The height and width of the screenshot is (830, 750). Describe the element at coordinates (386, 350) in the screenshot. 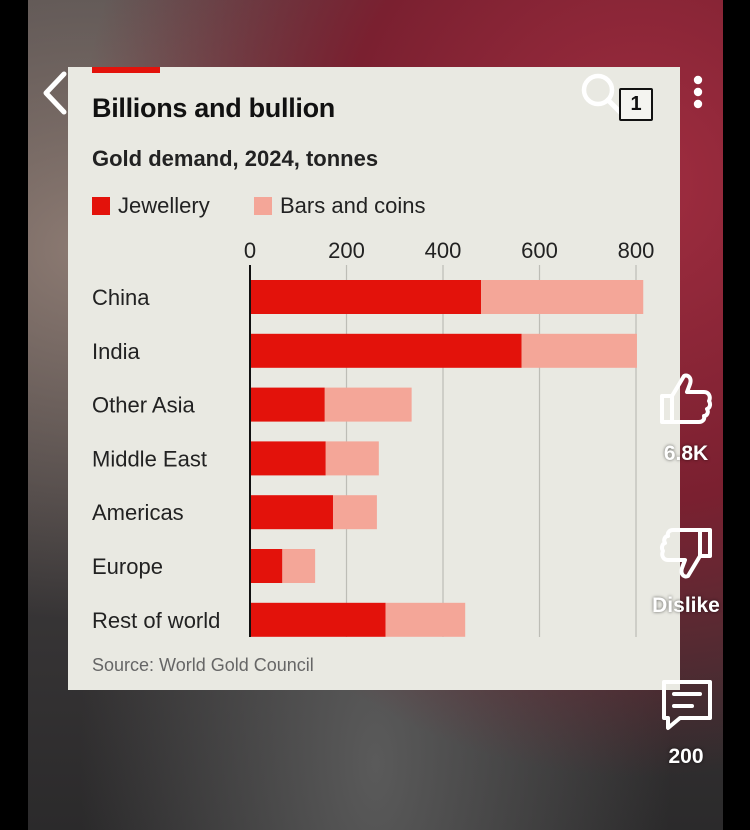

I see `bar-india-jewellery` at that location.